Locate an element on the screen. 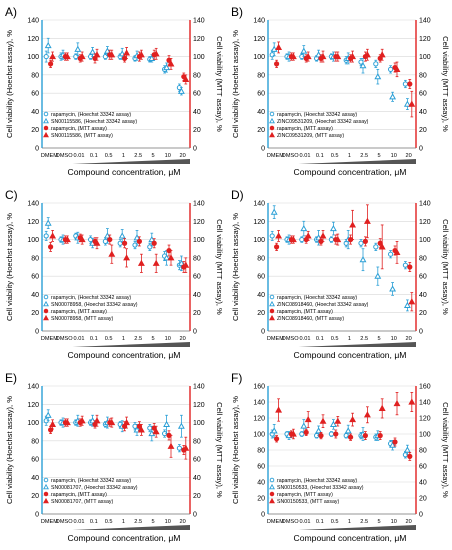 This screenshot has height=550, width=452. panel-label: A) is located at coordinates (11, 12).